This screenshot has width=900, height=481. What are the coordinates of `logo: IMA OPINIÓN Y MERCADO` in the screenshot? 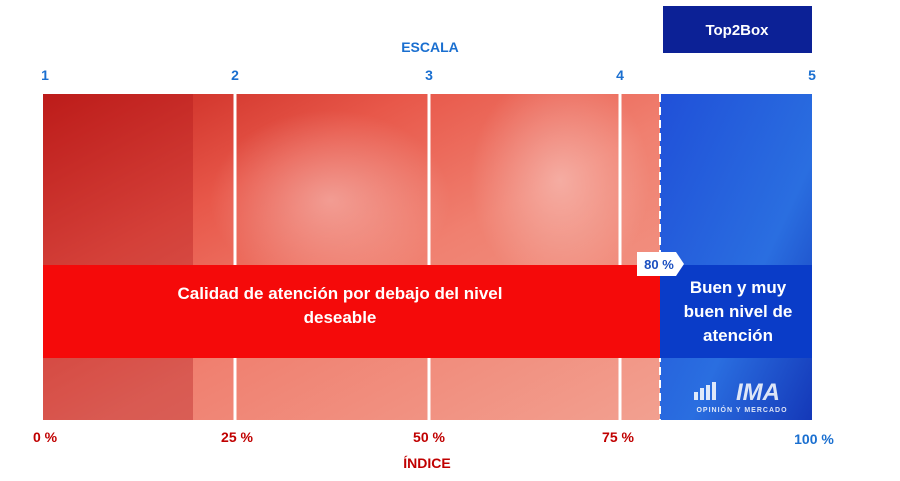 It's located at (740, 396).